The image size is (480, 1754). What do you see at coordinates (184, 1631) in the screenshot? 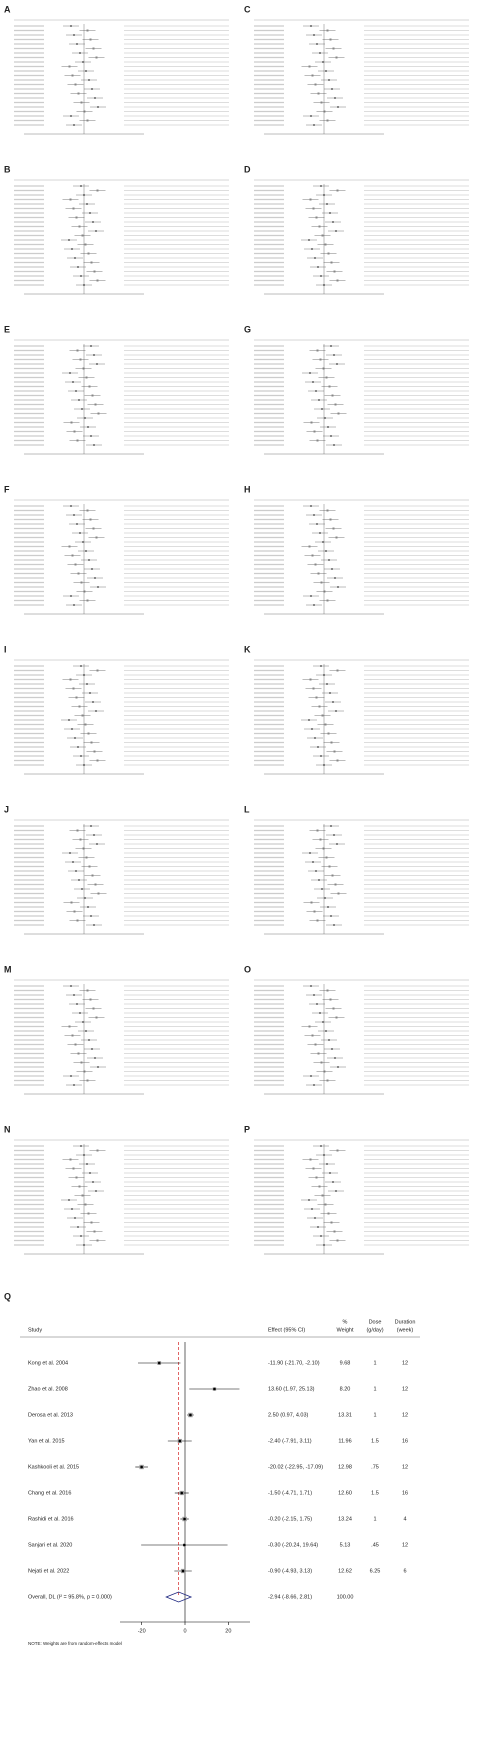
I see `x-tick-label: 0` at bounding box center [184, 1631].